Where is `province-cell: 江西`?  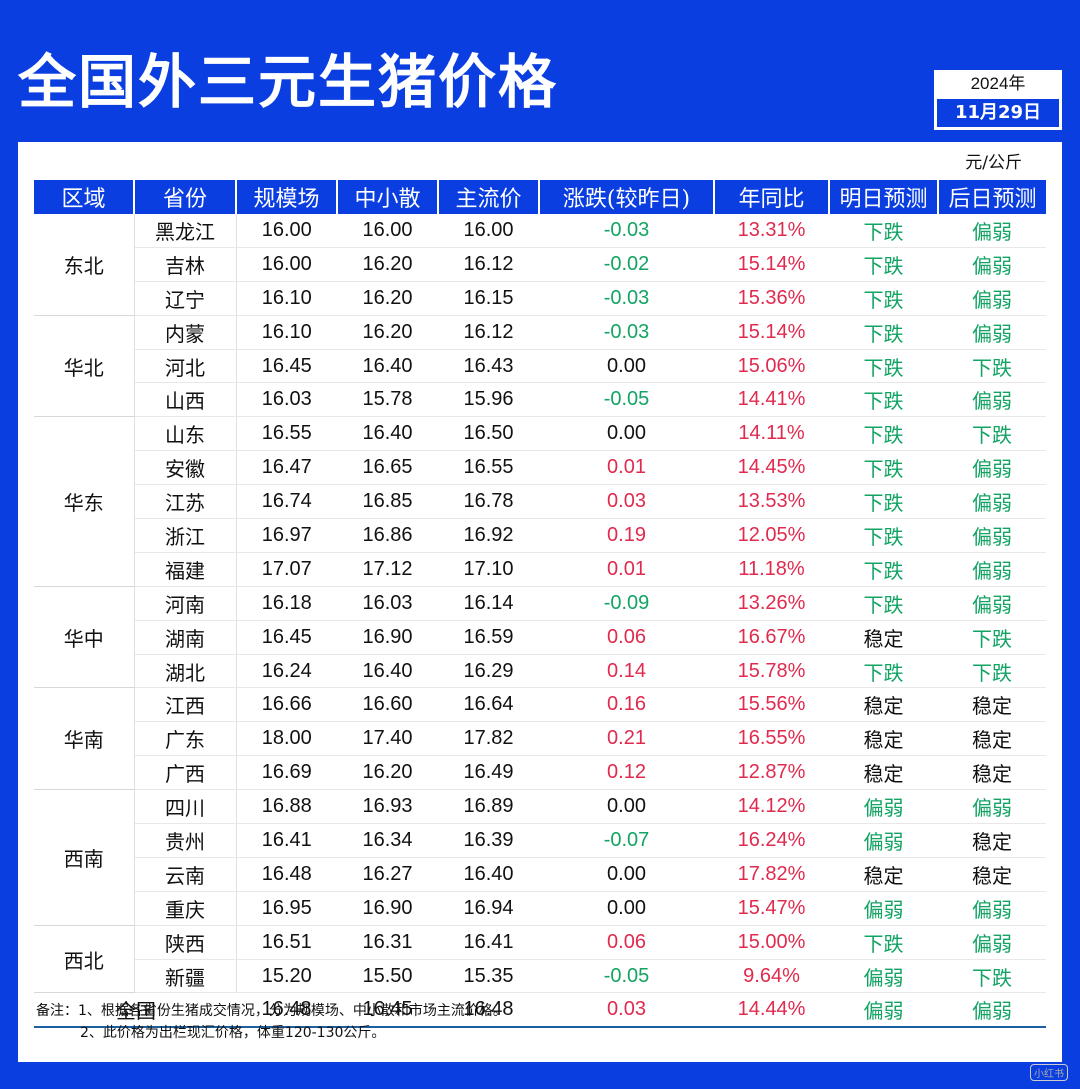
province-cell: 江西 is located at coordinates (185, 705).